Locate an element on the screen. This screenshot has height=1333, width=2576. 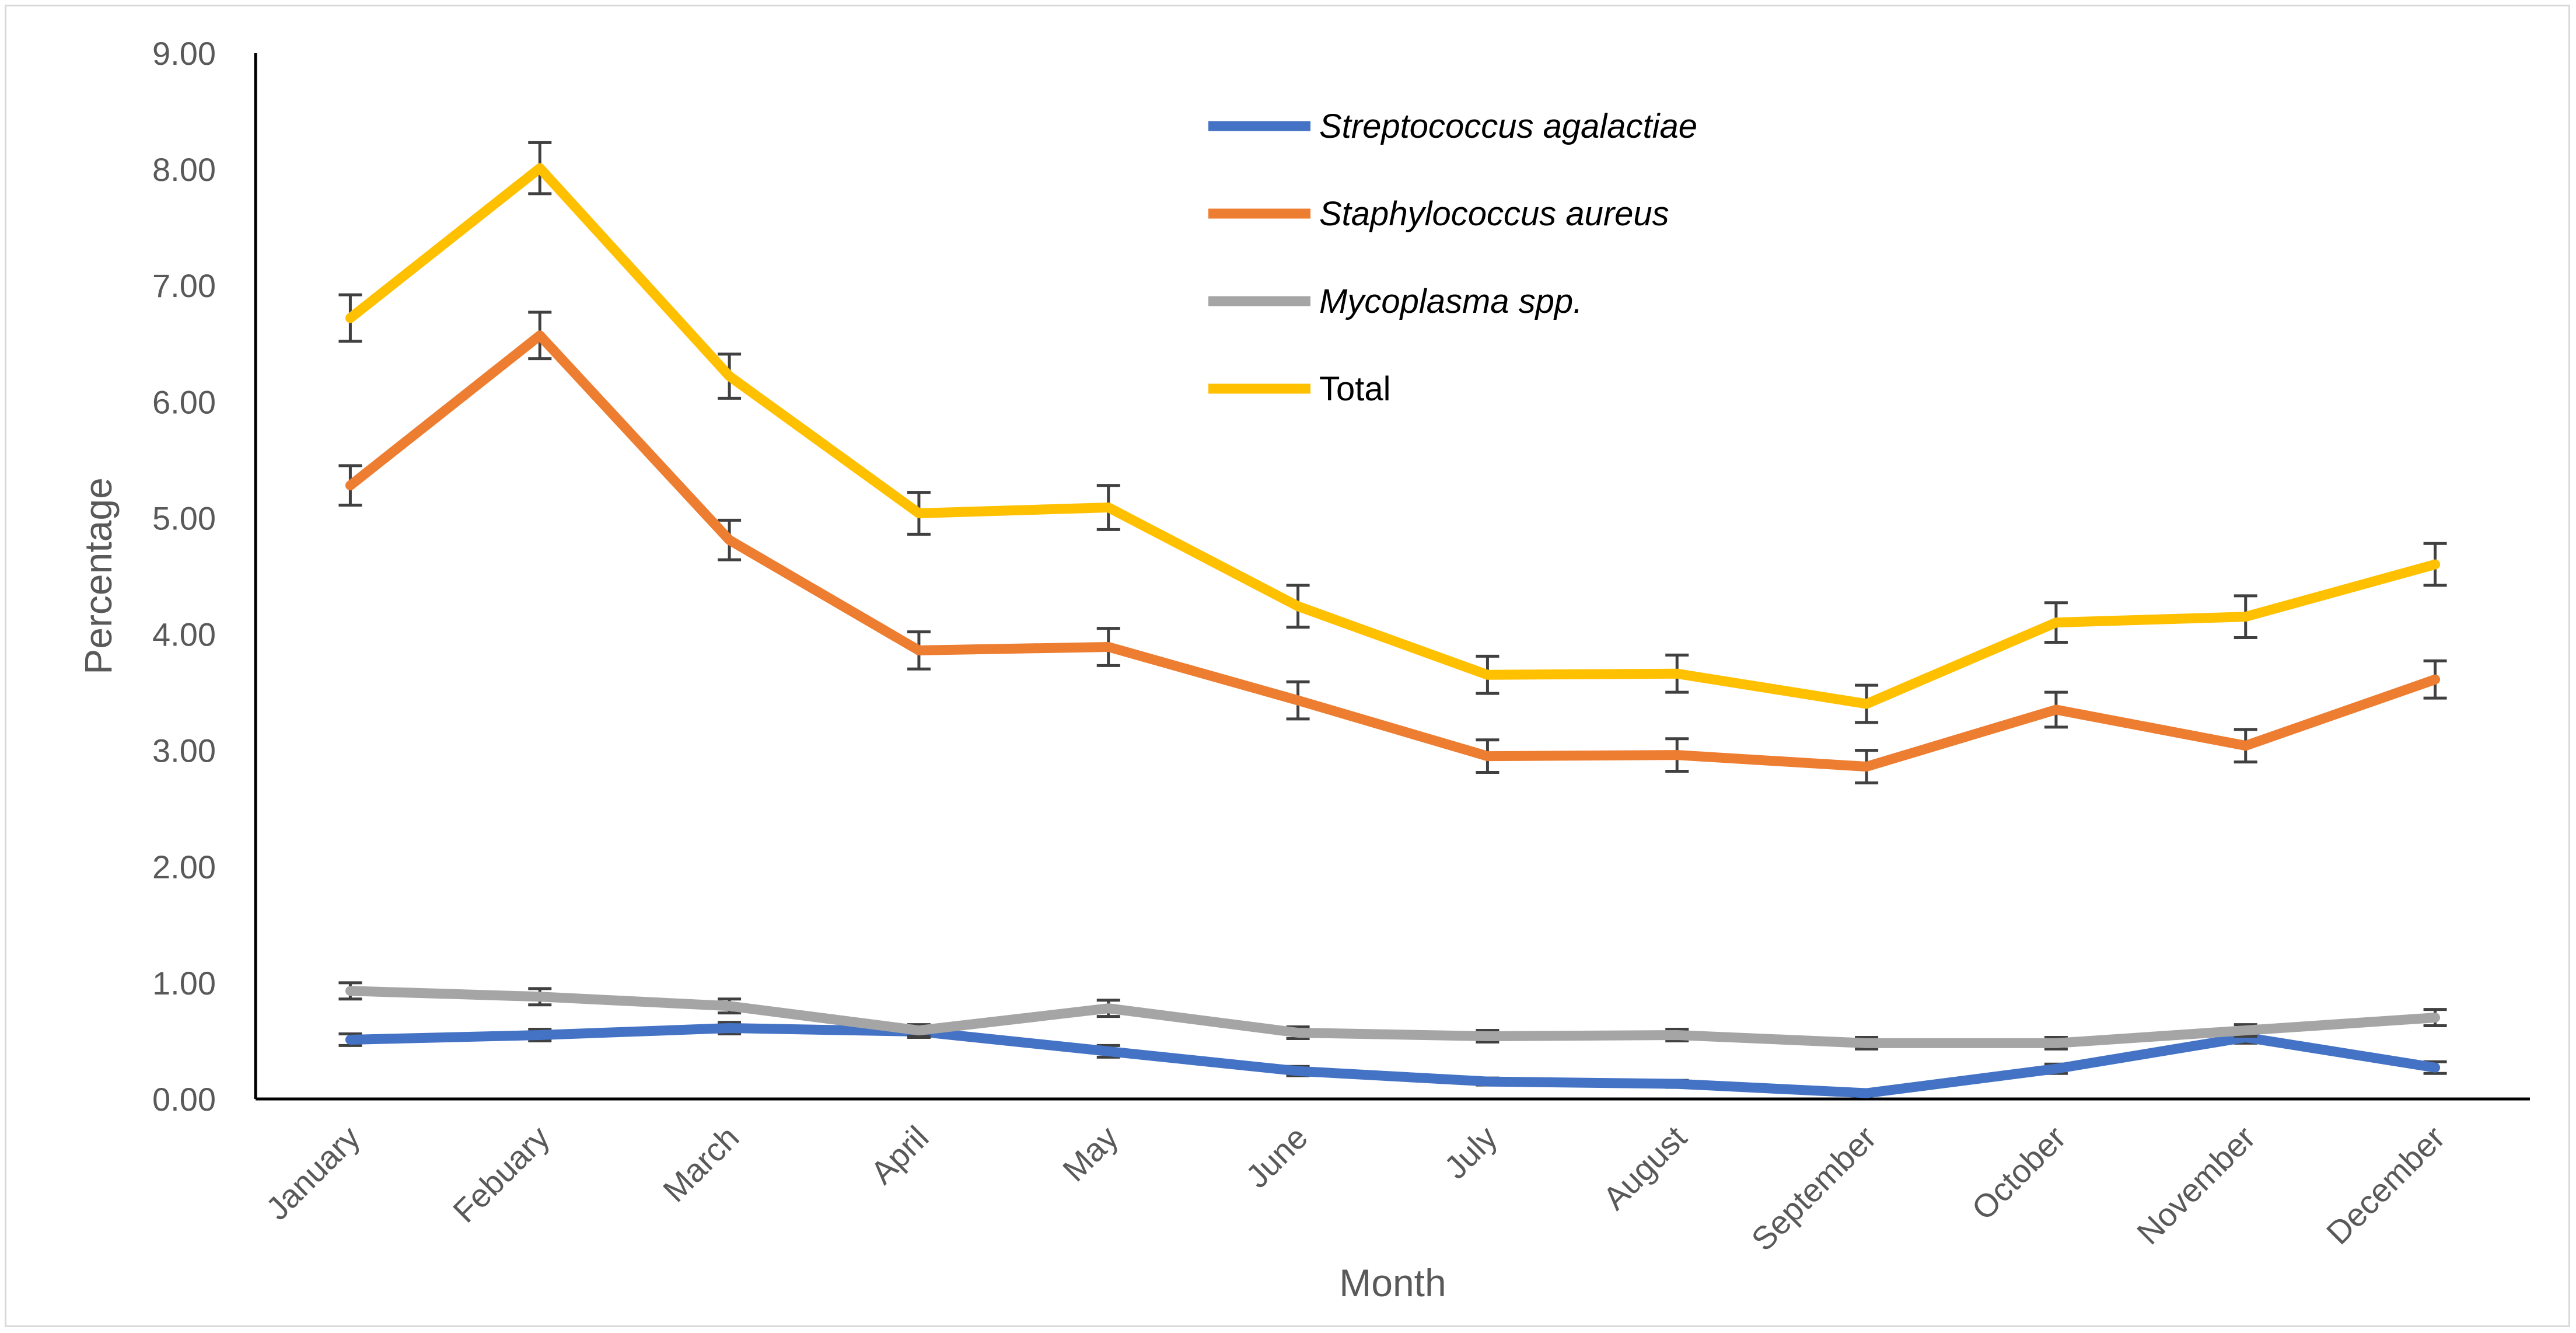
x-tick-label: March is located at coordinates (701, 1164).